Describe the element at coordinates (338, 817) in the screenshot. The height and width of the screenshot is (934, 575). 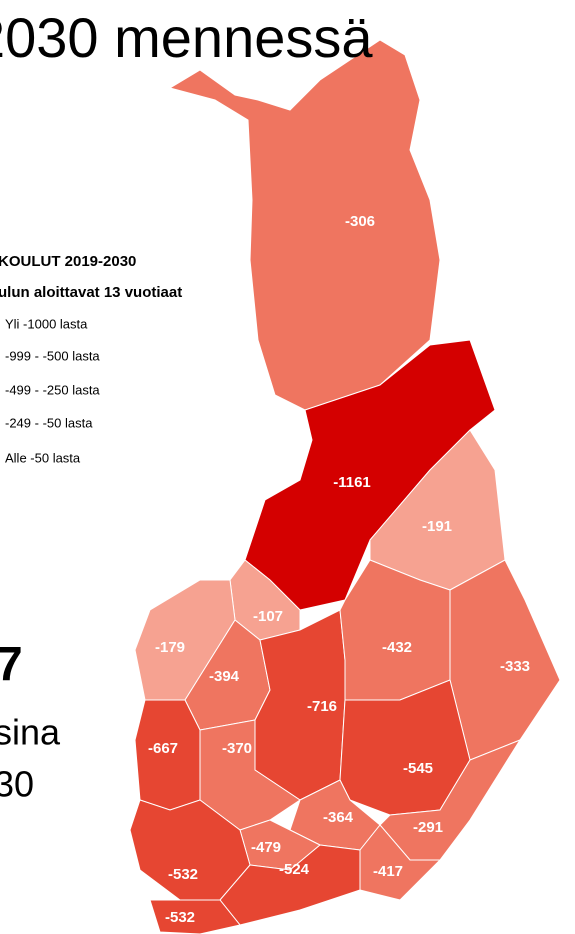
I see `region-label: -364` at that location.